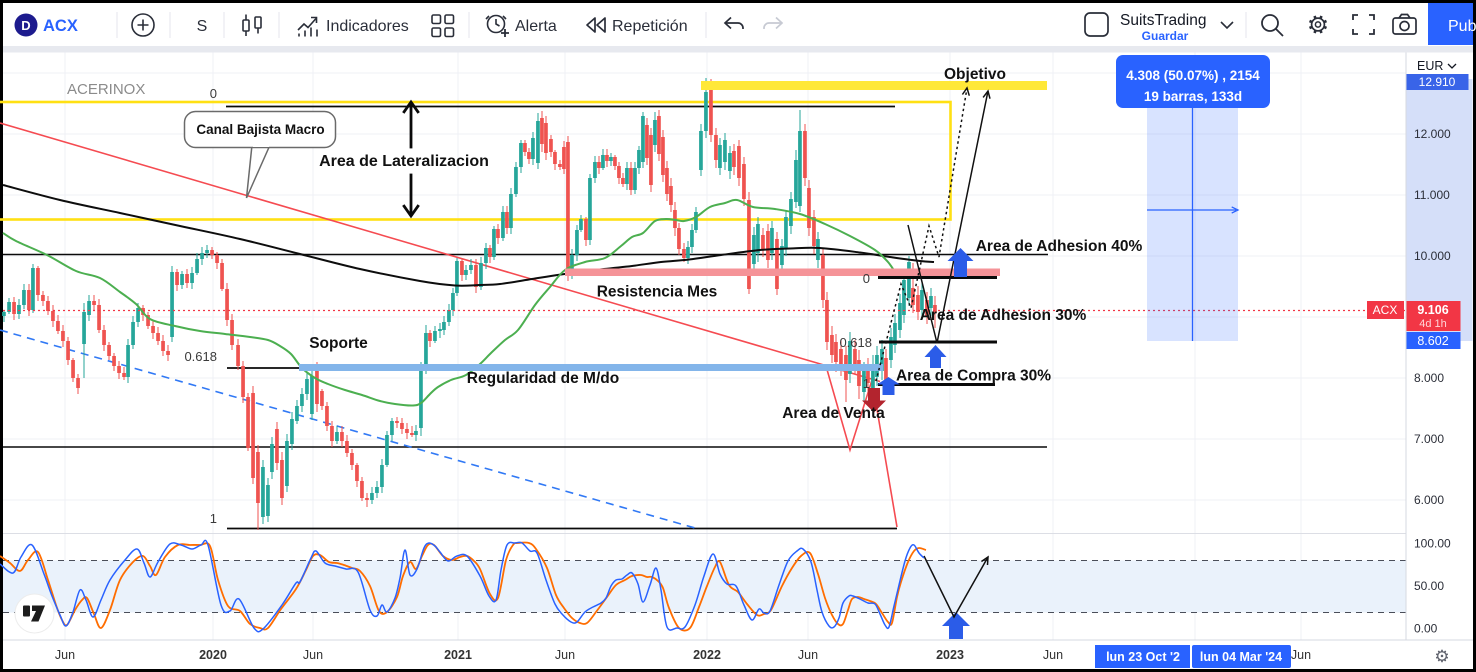  Describe the element at coordinates (367, 26) in the screenshot. I see `svg-text: Indicadores` at that location.